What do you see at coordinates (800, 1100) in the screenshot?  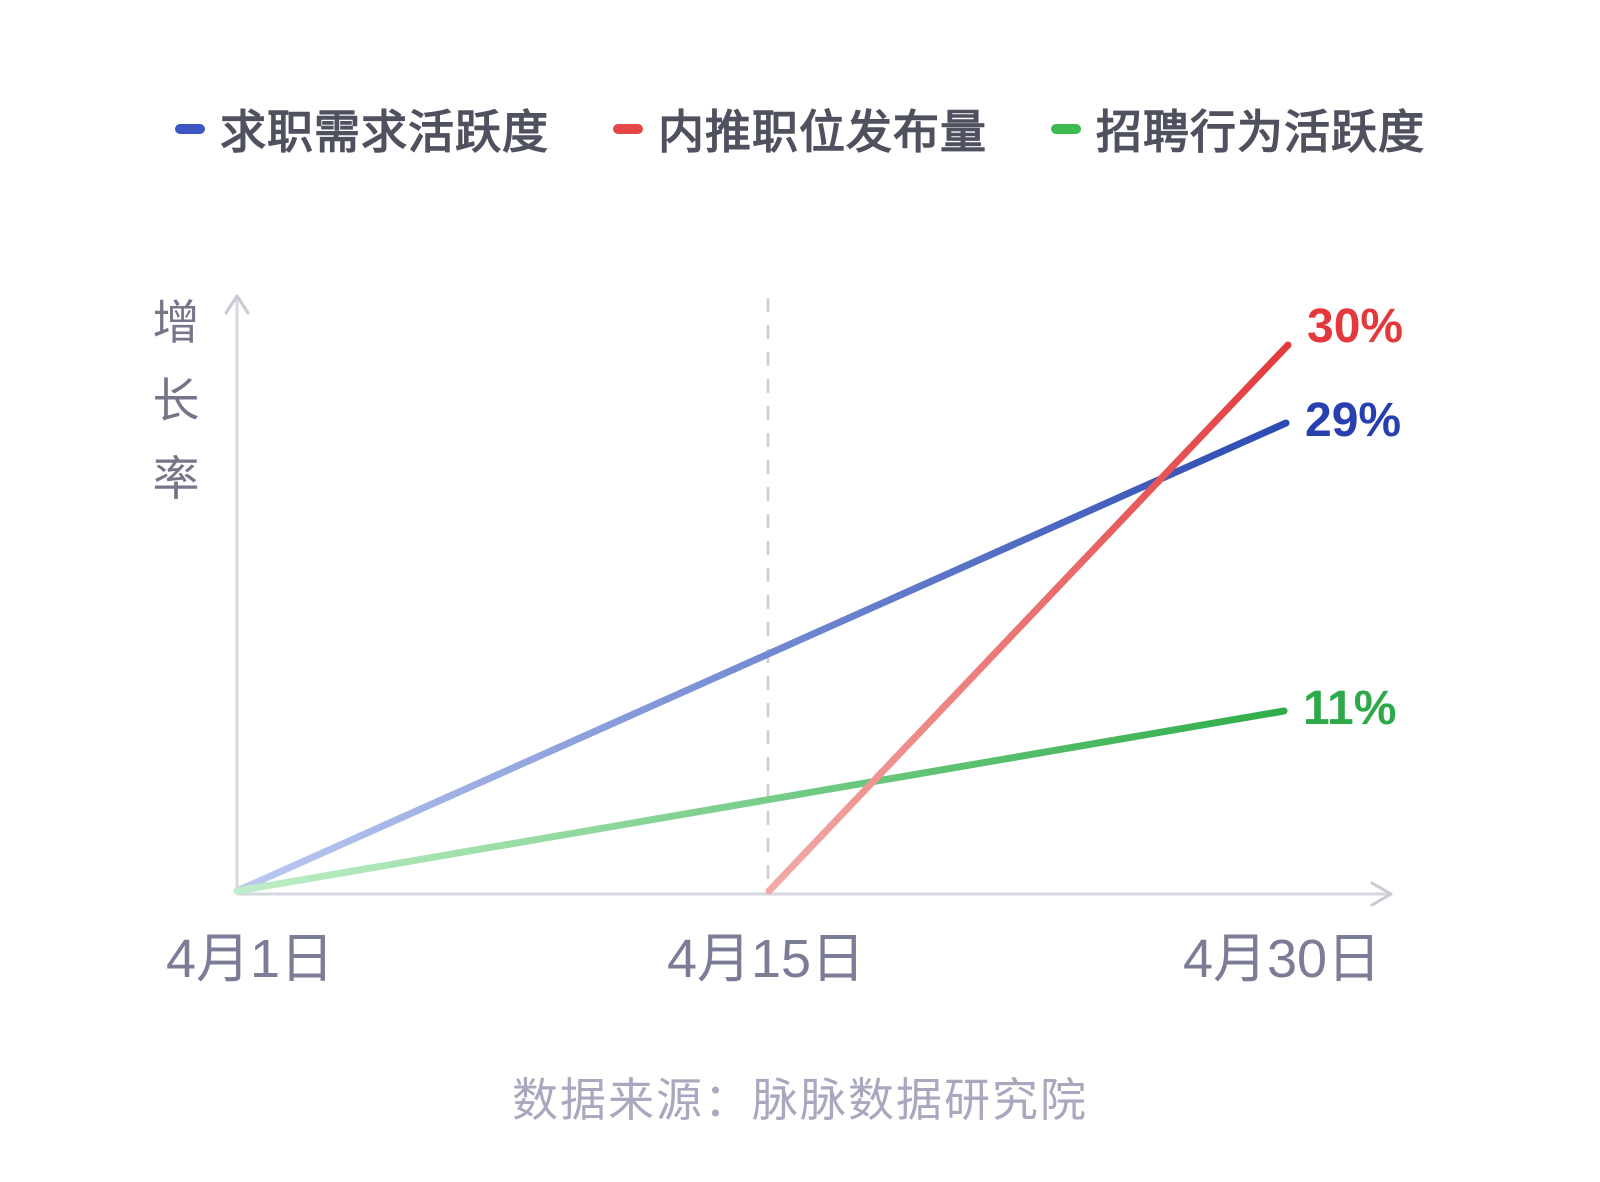 I see `data-source-caption: 数据来源：脉脉数据研究院` at bounding box center [800, 1100].